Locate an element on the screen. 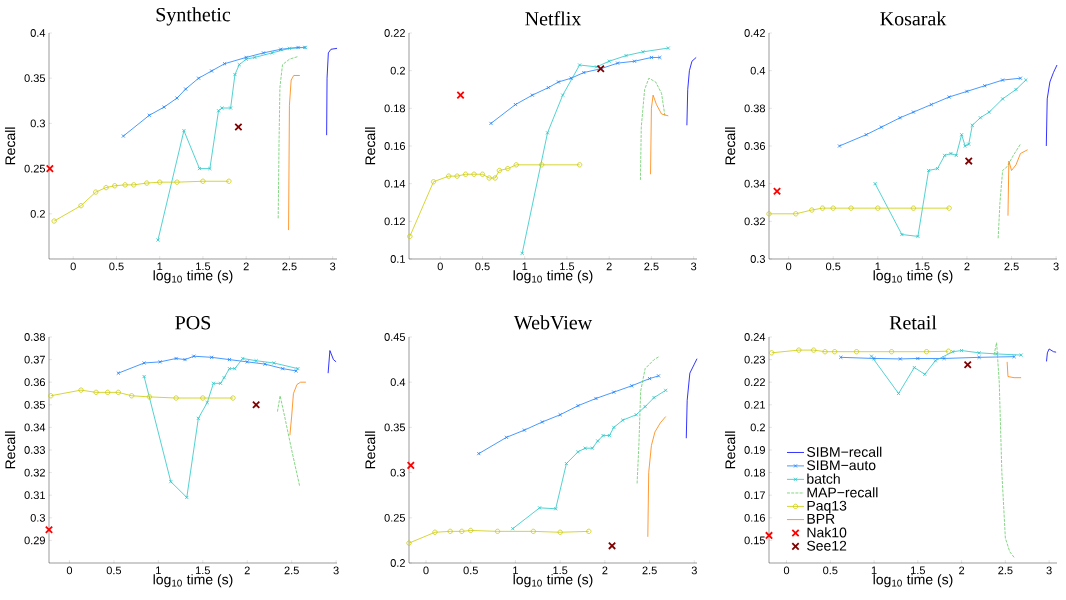 The height and width of the screenshot is (600, 1066). y-tick-label: 0.12 is located at coordinates (394, 221).